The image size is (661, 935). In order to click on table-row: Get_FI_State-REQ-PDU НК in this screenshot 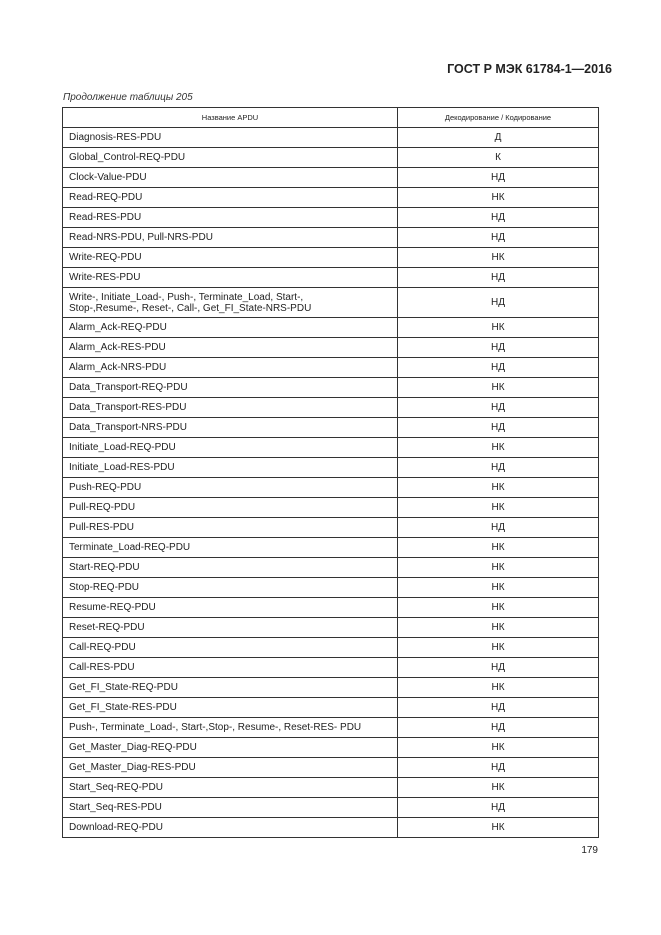, I will do `click(330, 687)`.